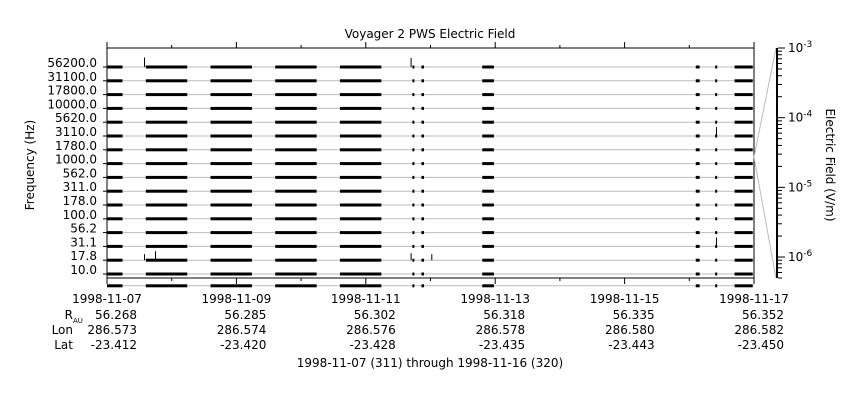 The height and width of the screenshot is (404, 860). What do you see at coordinates (754, 299) in the screenshot?
I see `x-tick-label: 1998-11-17` at bounding box center [754, 299].